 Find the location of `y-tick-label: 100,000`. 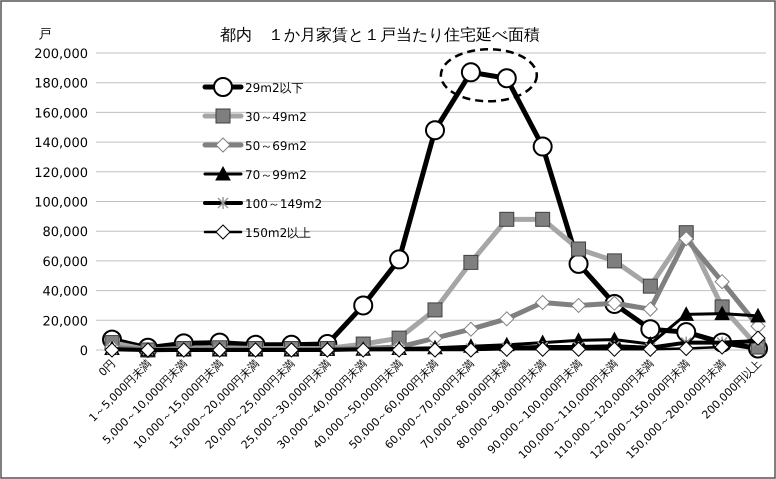

y-tick-label: 100,000 is located at coordinates (61, 203).